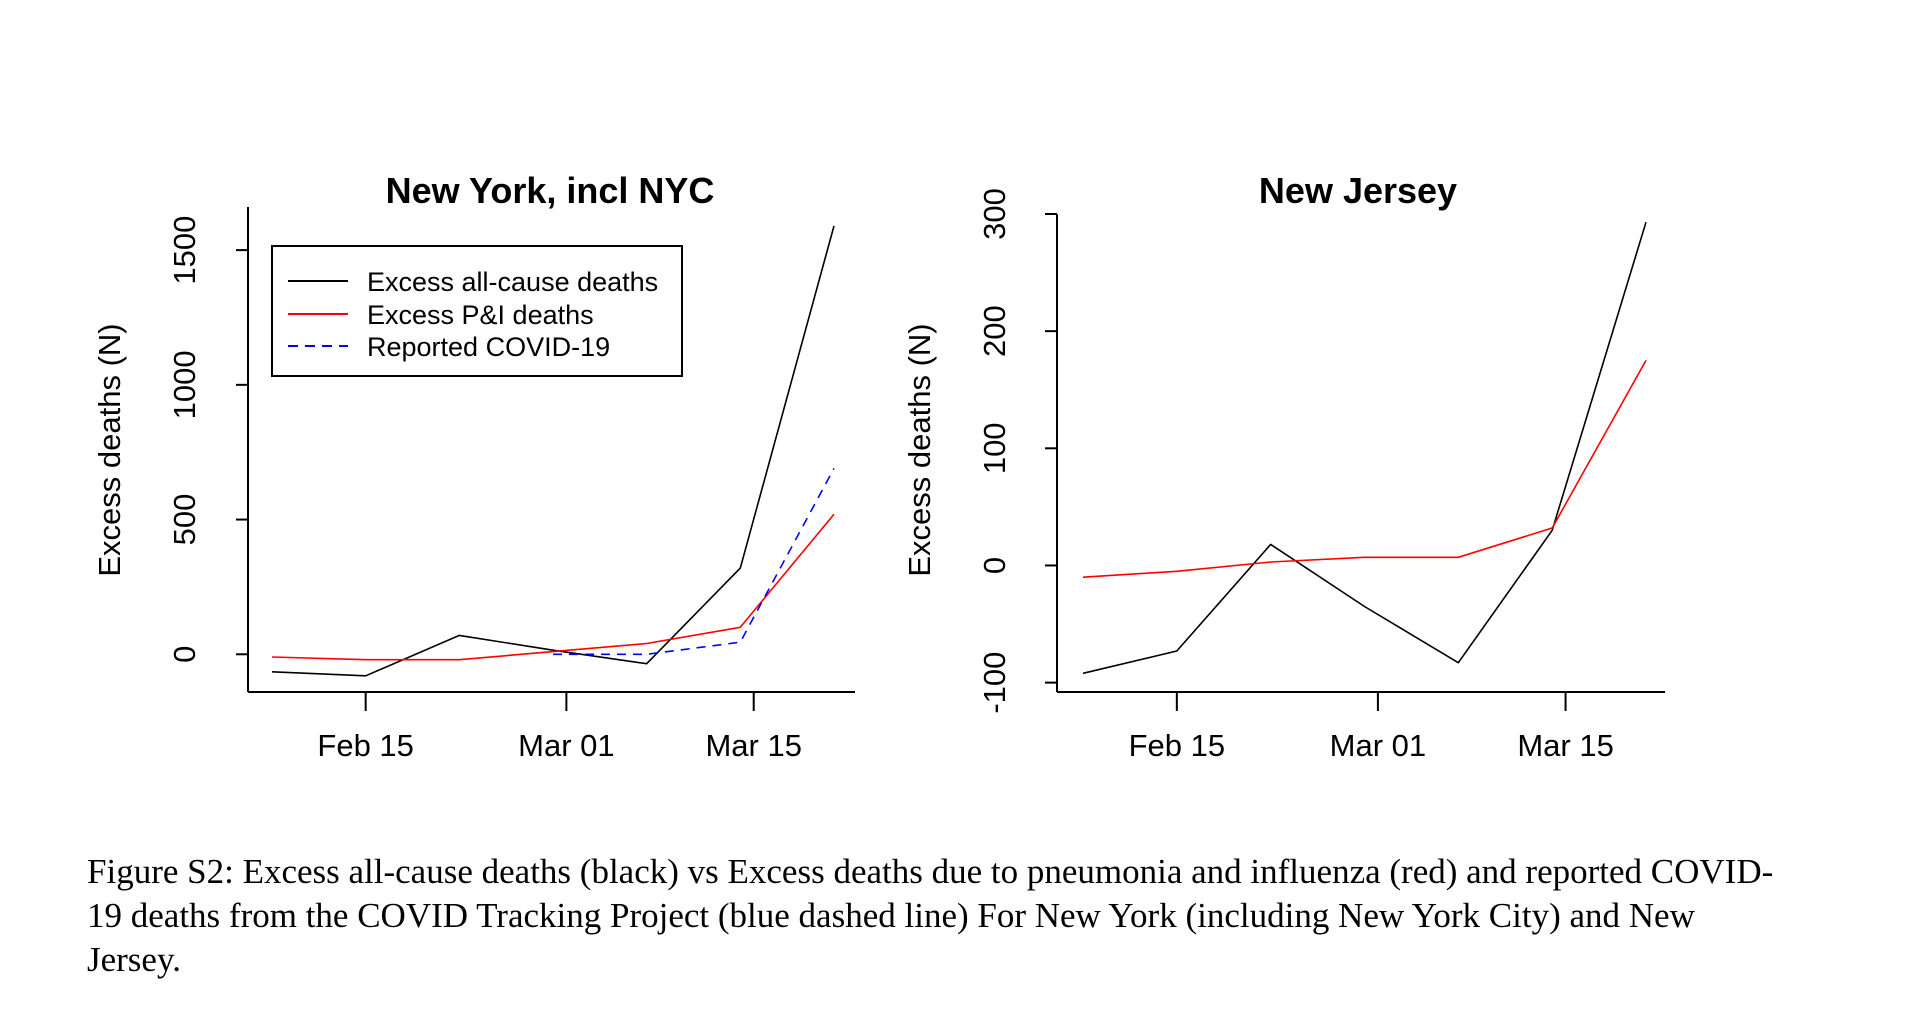 This screenshot has height=1036, width=1910. Describe the element at coordinates (994, 331) in the screenshot. I see `y-tick-label: 200` at that location.